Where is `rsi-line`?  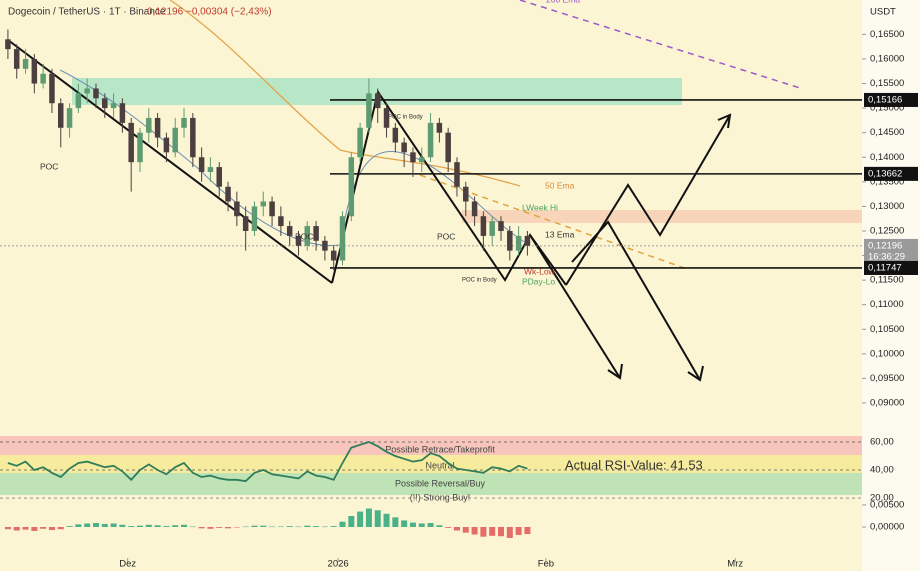
rsi-line is located at coordinates (267, 462).